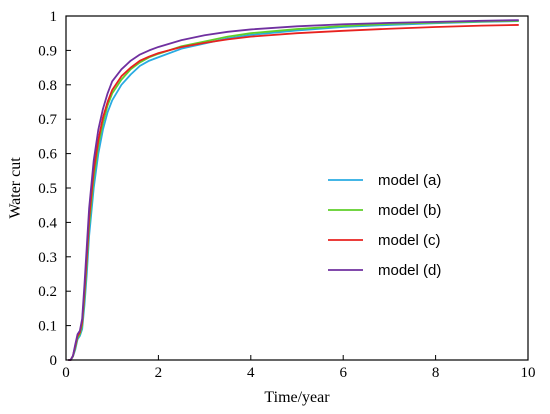 The image size is (550, 414). I want to click on y-axis-title: Water cut, so click(15, 188).